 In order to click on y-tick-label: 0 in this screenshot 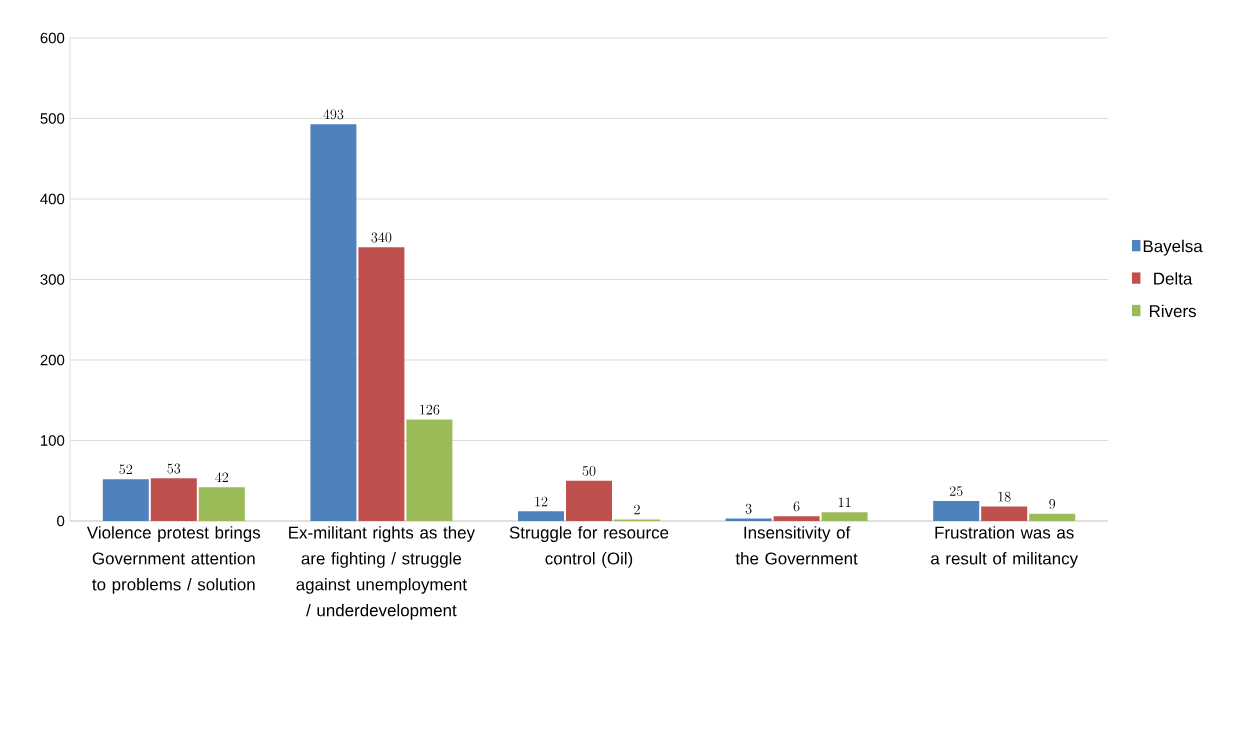, I will do `click(61, 521)`.